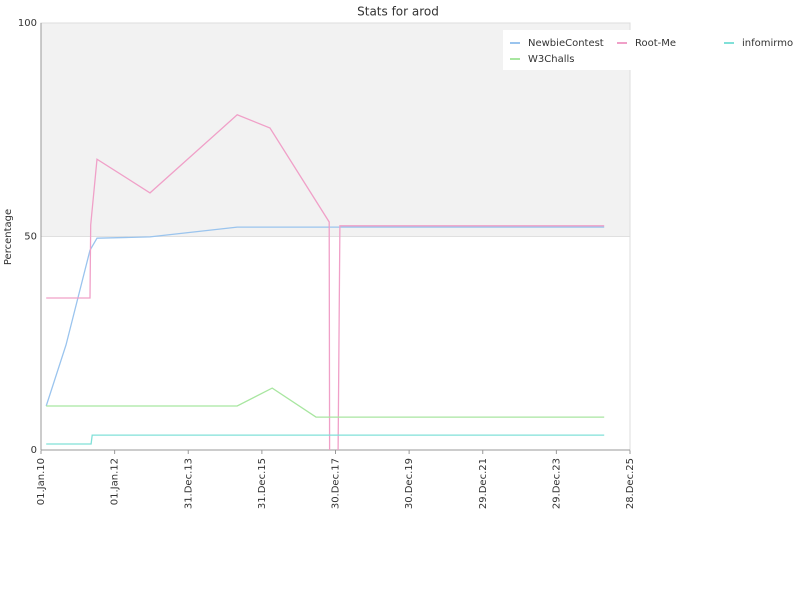 This screenshot has height=600, width=800. I want to click on y-axis-label: Percentage, so click(8, 237).